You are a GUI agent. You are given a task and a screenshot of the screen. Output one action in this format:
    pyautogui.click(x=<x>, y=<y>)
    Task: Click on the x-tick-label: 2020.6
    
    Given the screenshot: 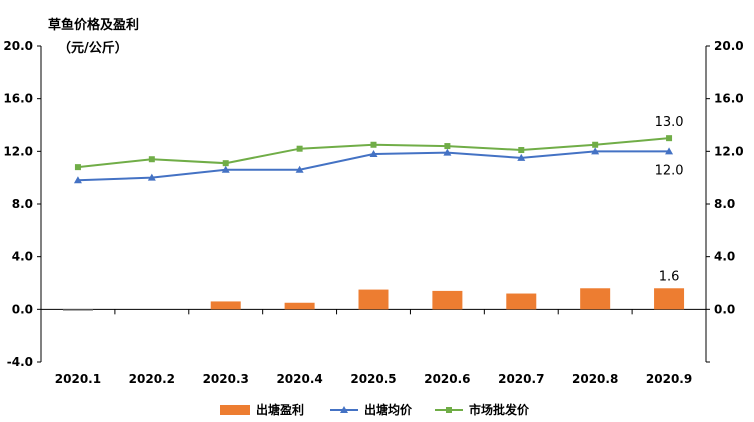 What is the action you would take?
    pyautogui.click(x=447, y=379)
    